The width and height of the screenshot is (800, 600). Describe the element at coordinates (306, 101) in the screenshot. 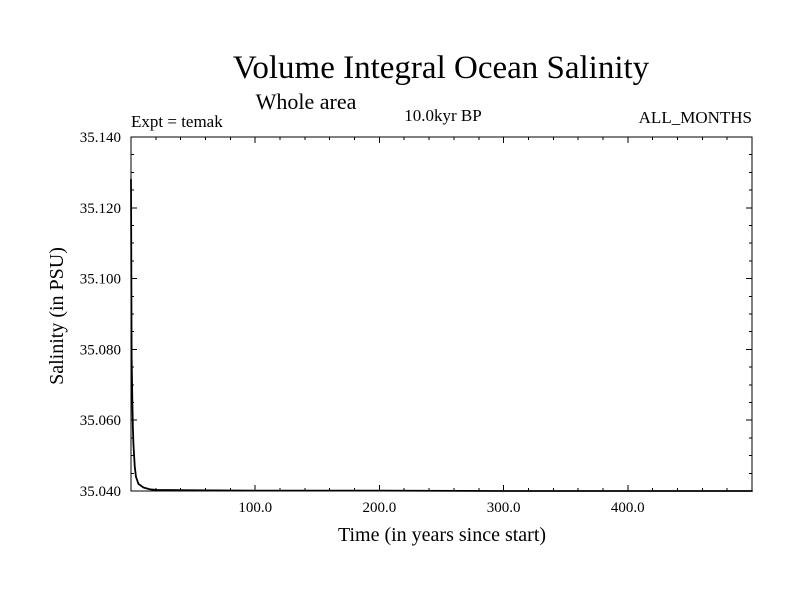

I see `chart-subtitle: Whole area` at that location.